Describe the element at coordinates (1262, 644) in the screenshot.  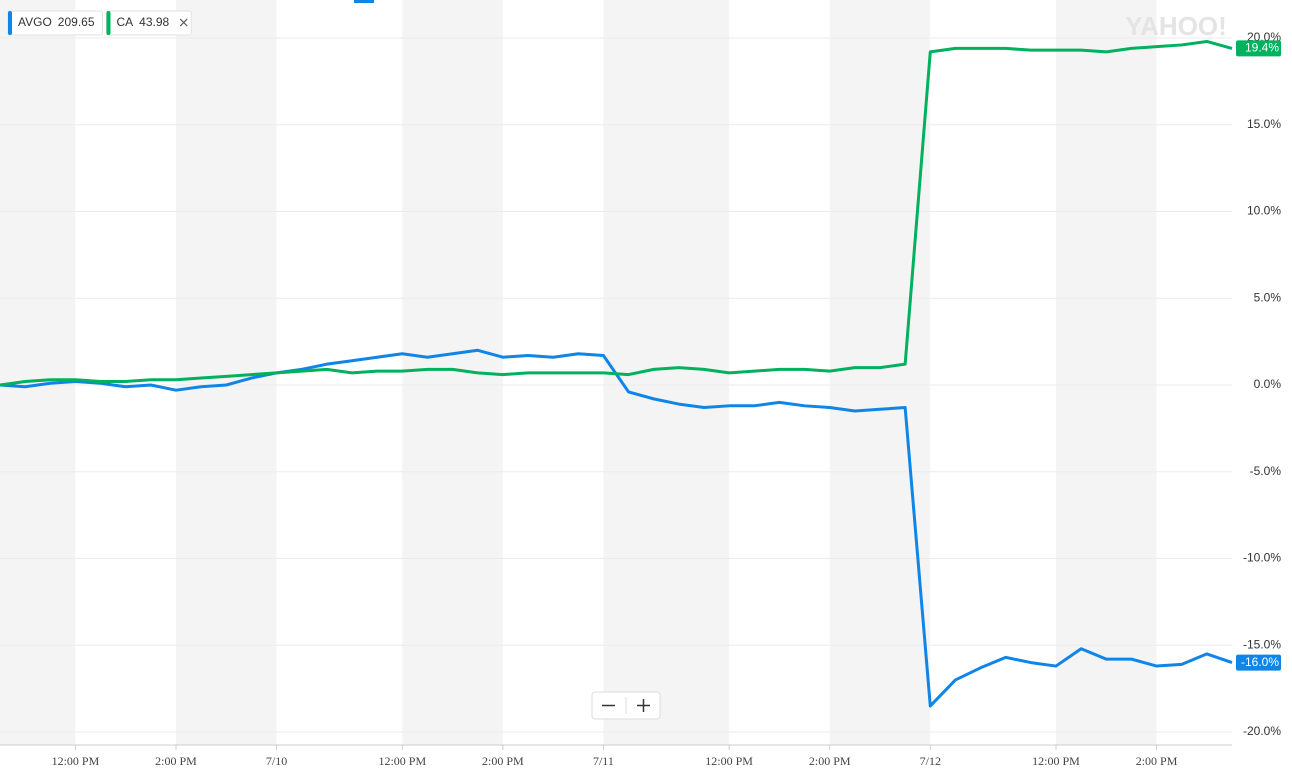
I see `y-tick-label: -15.0%` at that location.